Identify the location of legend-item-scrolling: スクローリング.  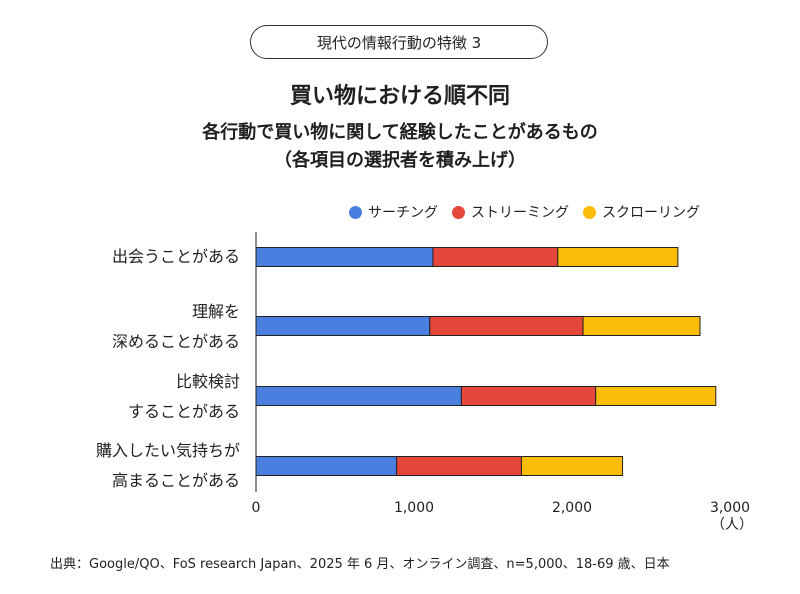
(641, 212).